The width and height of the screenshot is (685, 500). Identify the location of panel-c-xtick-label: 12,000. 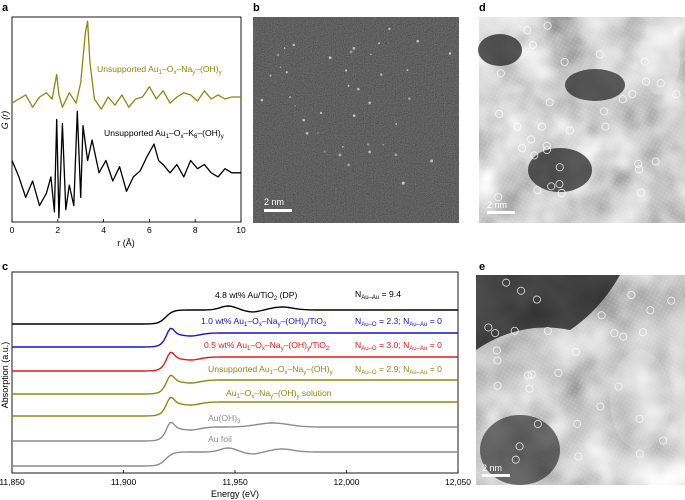
(347, 482).